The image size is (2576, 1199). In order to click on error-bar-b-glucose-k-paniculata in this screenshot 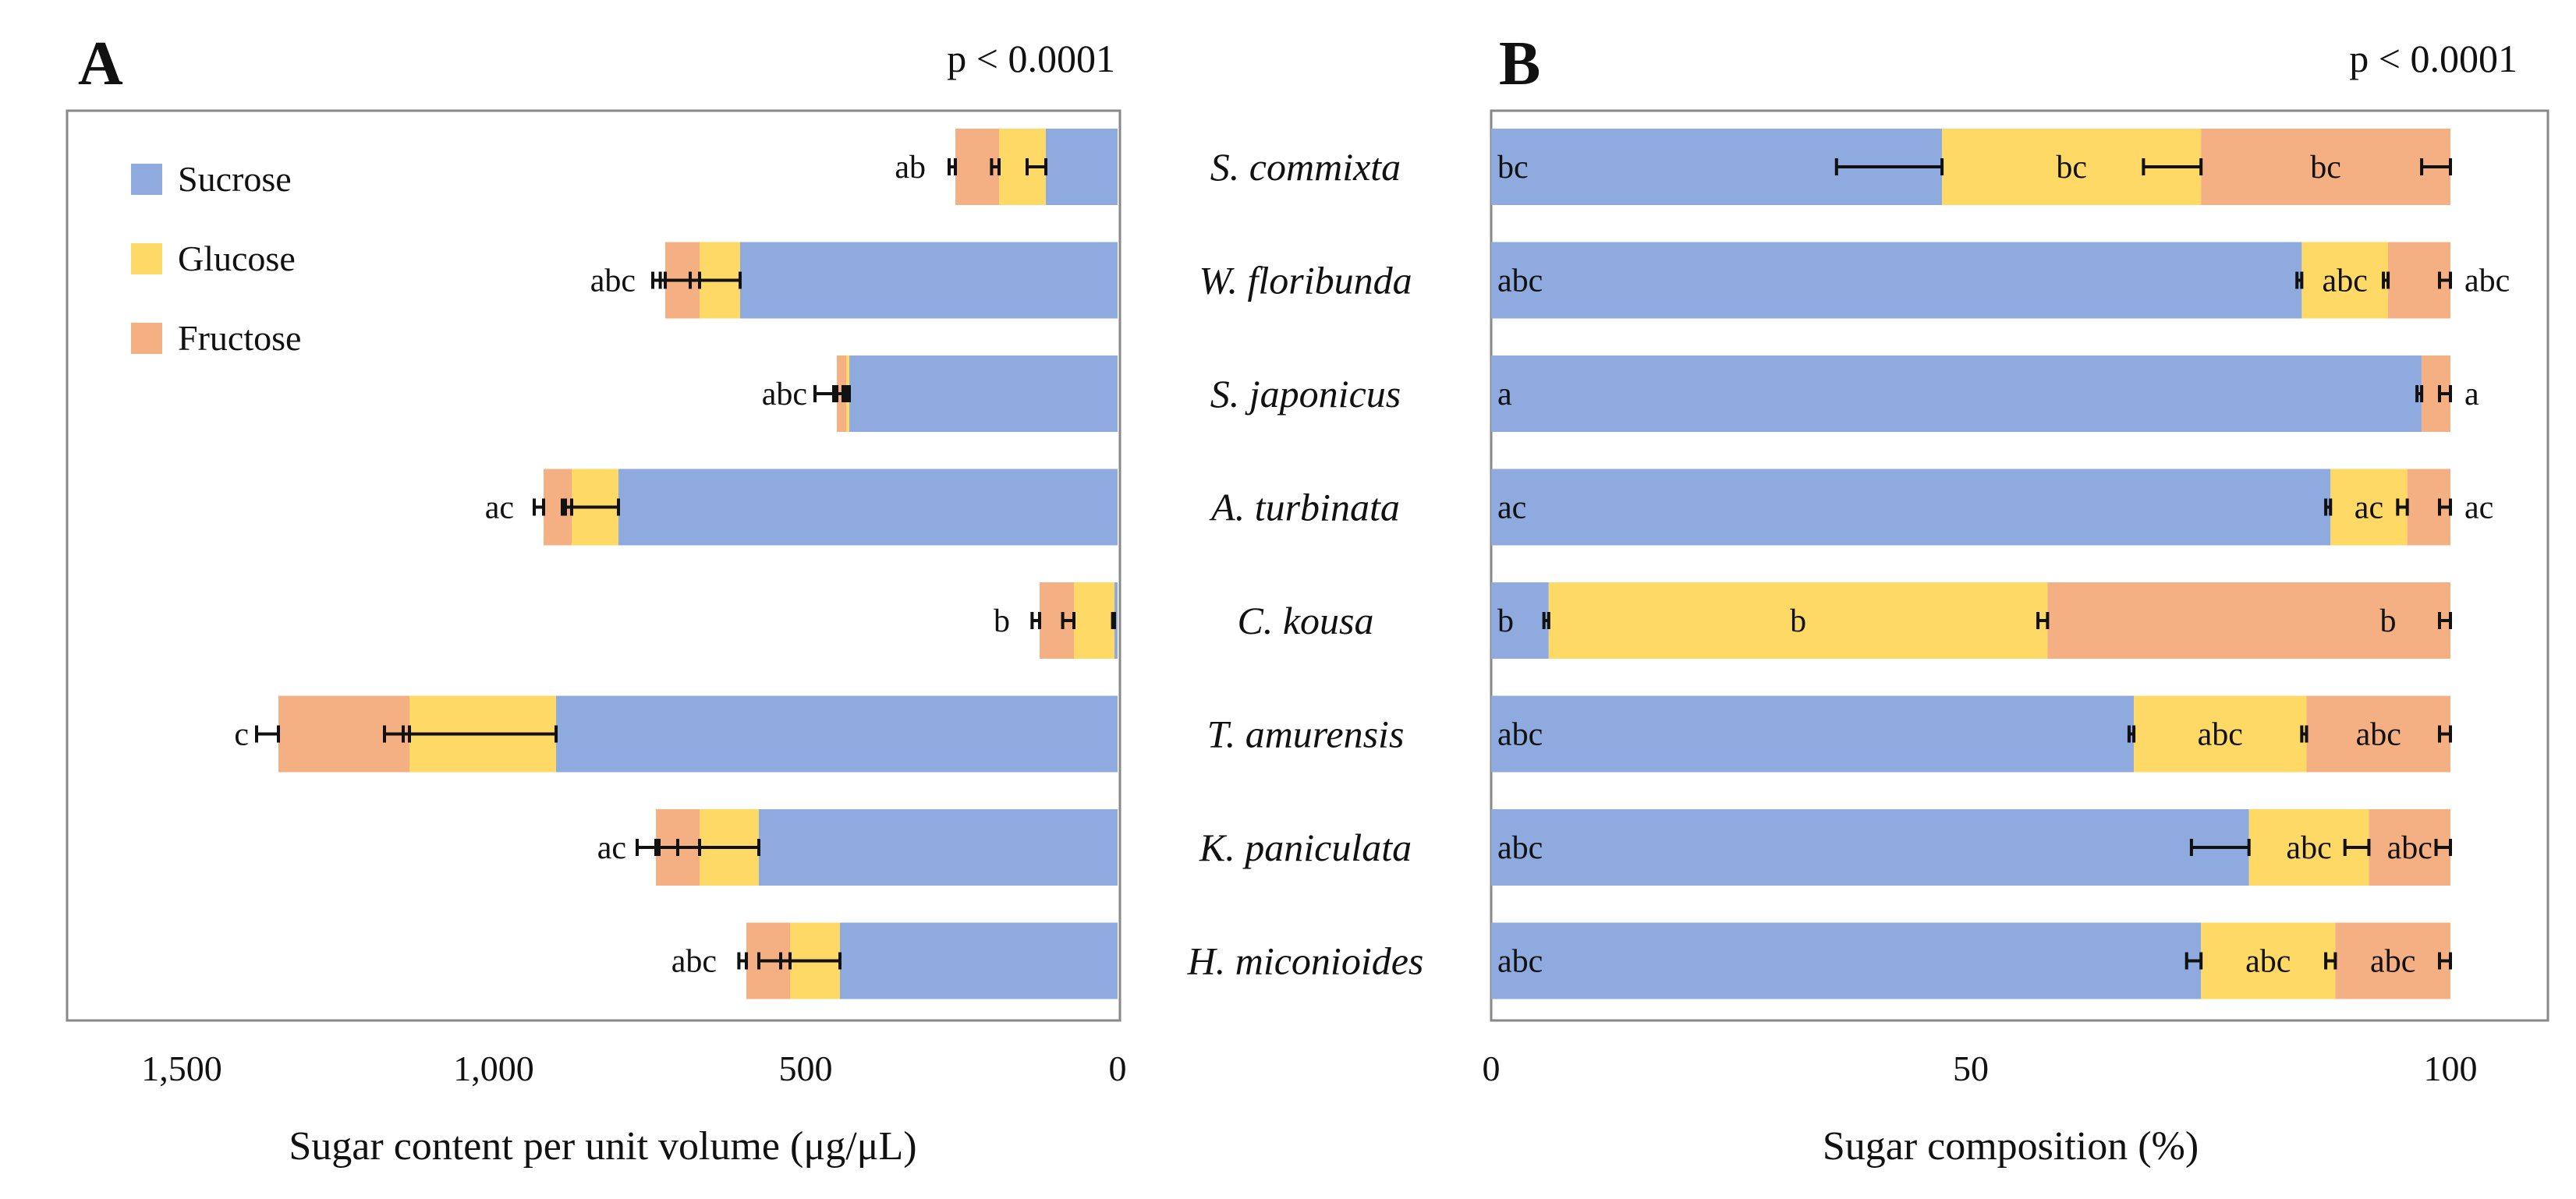, I will do `click(2357, 847)`.